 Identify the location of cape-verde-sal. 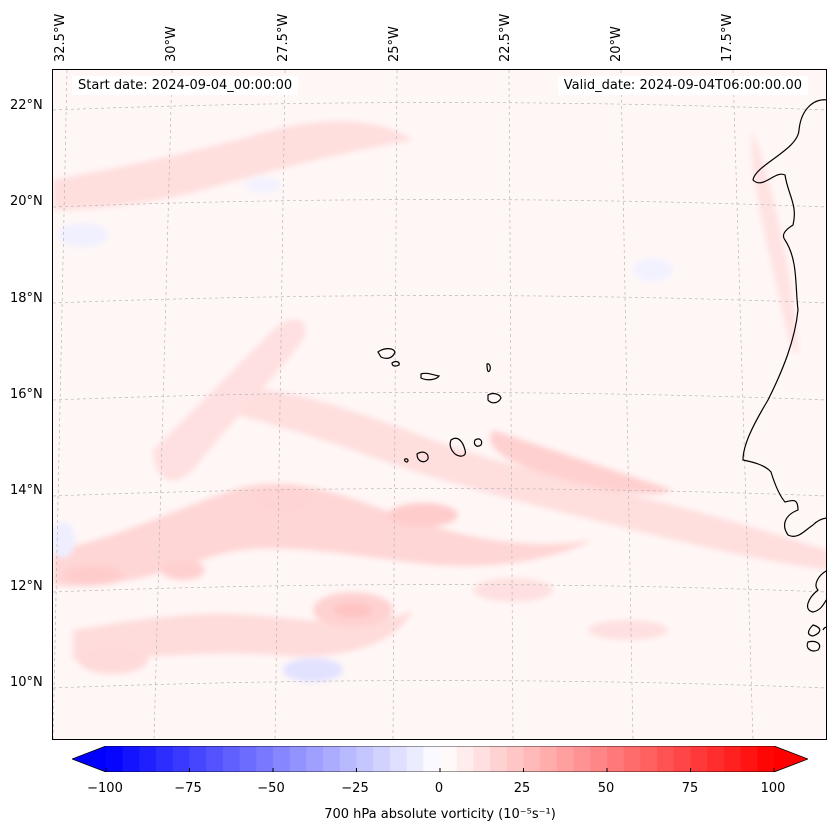
(488, 368).